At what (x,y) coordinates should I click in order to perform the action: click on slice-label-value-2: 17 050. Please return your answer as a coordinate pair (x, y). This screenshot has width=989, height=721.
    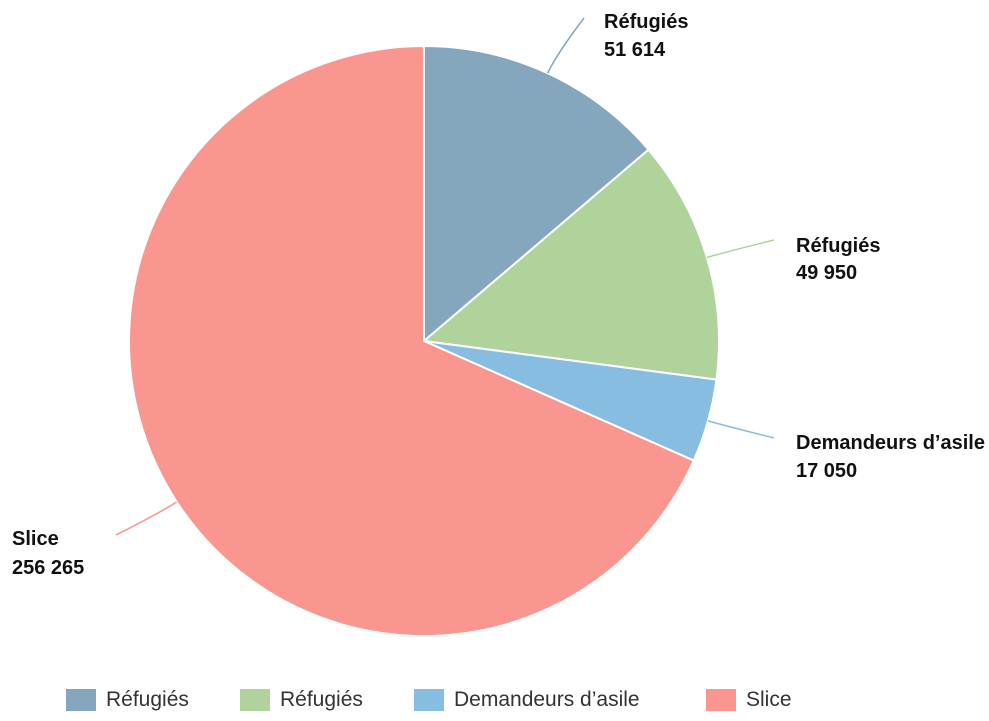
    Looking at the image, I should click on (826, 471).